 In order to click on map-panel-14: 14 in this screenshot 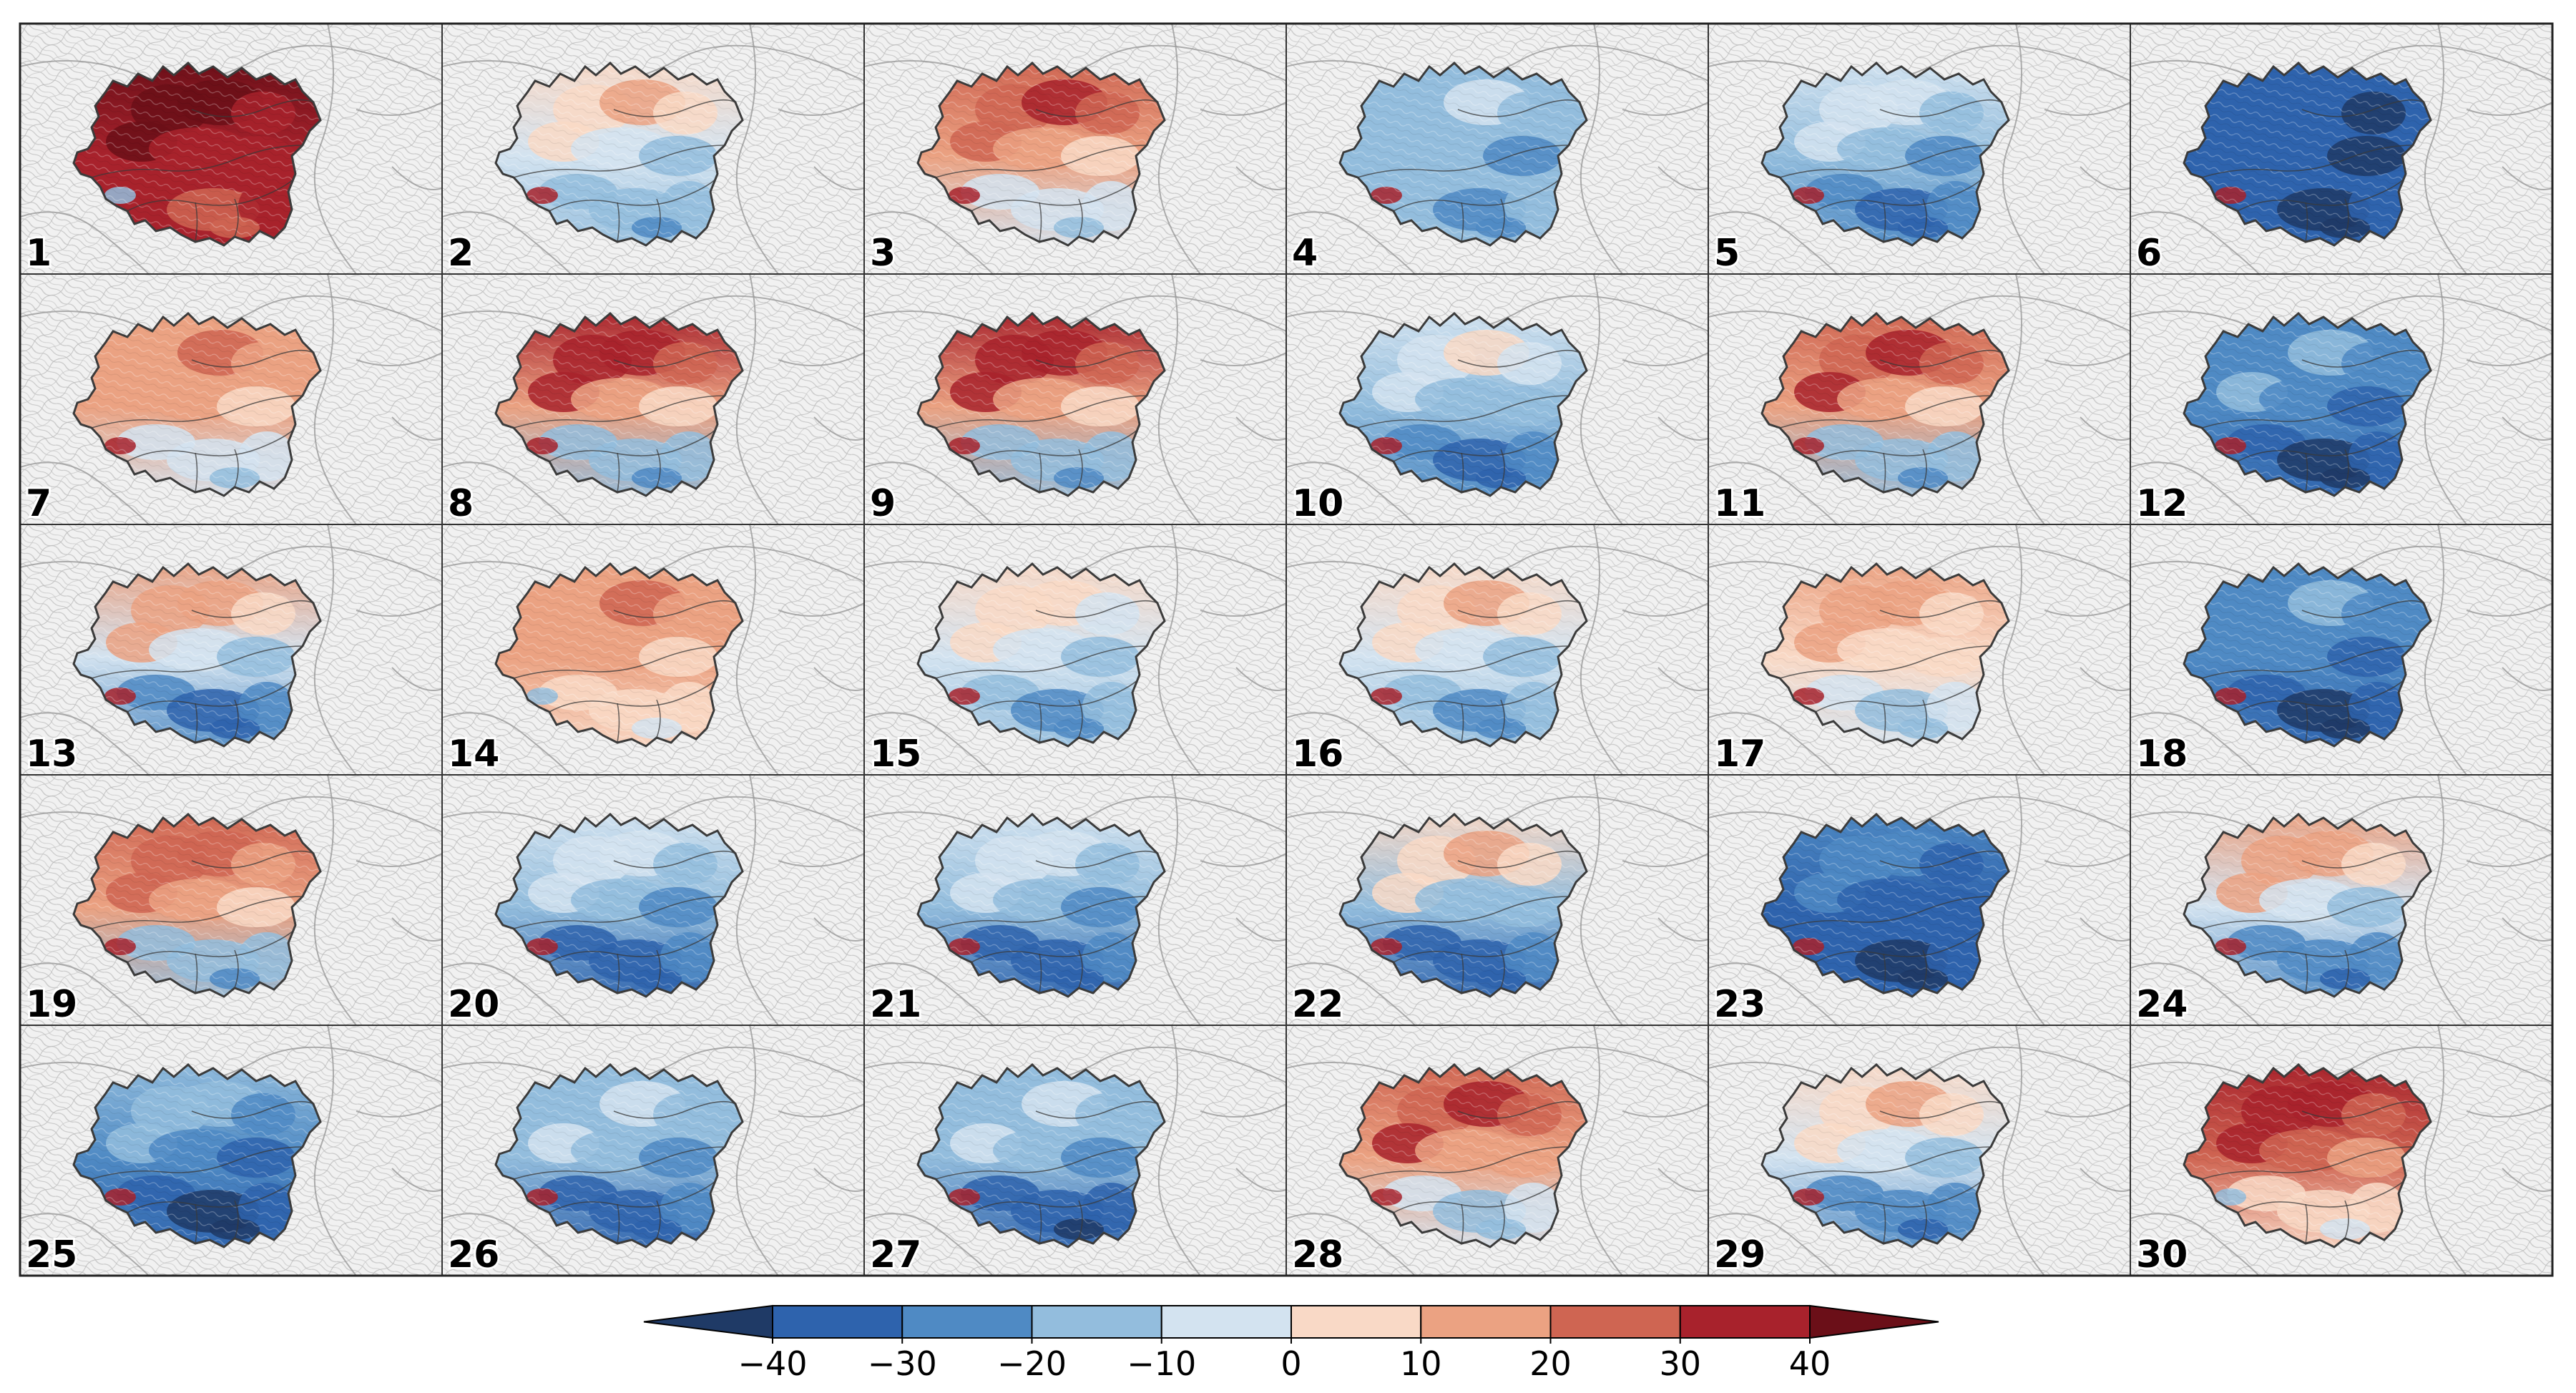, I will do `click(653, 651)`.